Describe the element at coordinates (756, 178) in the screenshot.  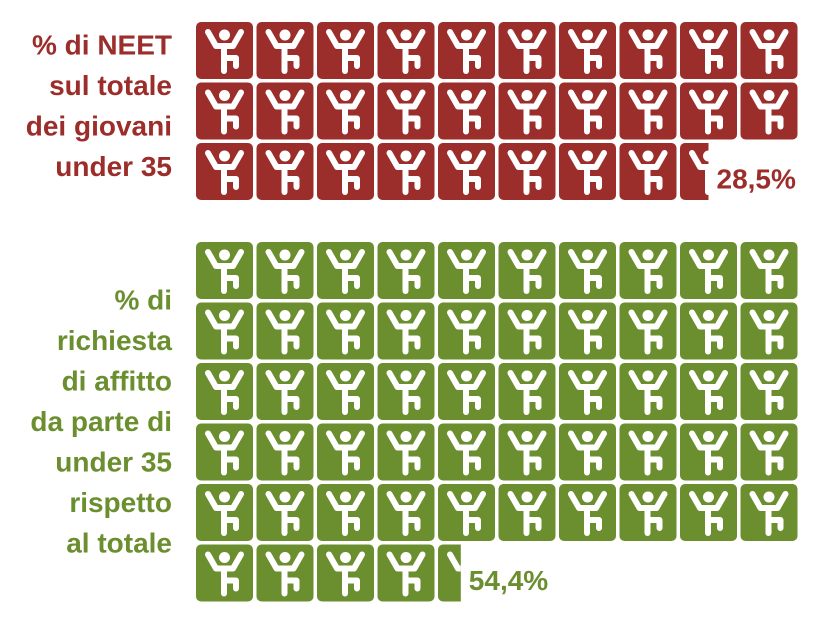
I see `value-label: 28,5%` at that location.